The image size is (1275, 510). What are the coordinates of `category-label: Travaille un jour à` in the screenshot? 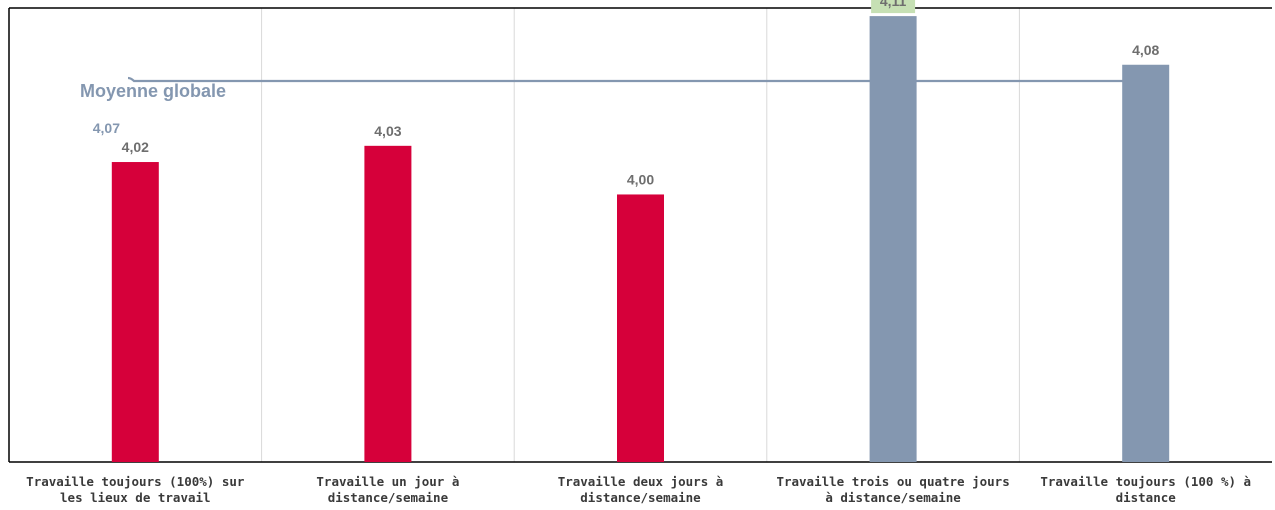 It's located at (387, 481).